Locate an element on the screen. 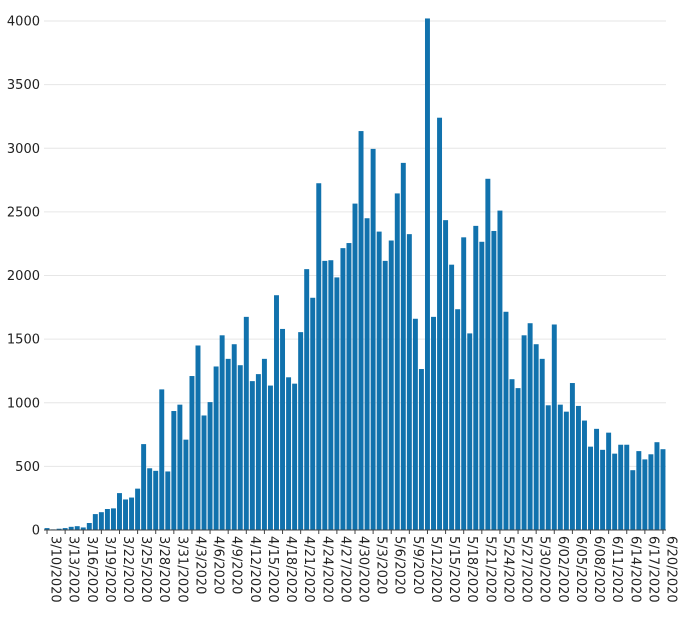  x-tick-label: 5/18/2020 is located at coordinates (471, 569).